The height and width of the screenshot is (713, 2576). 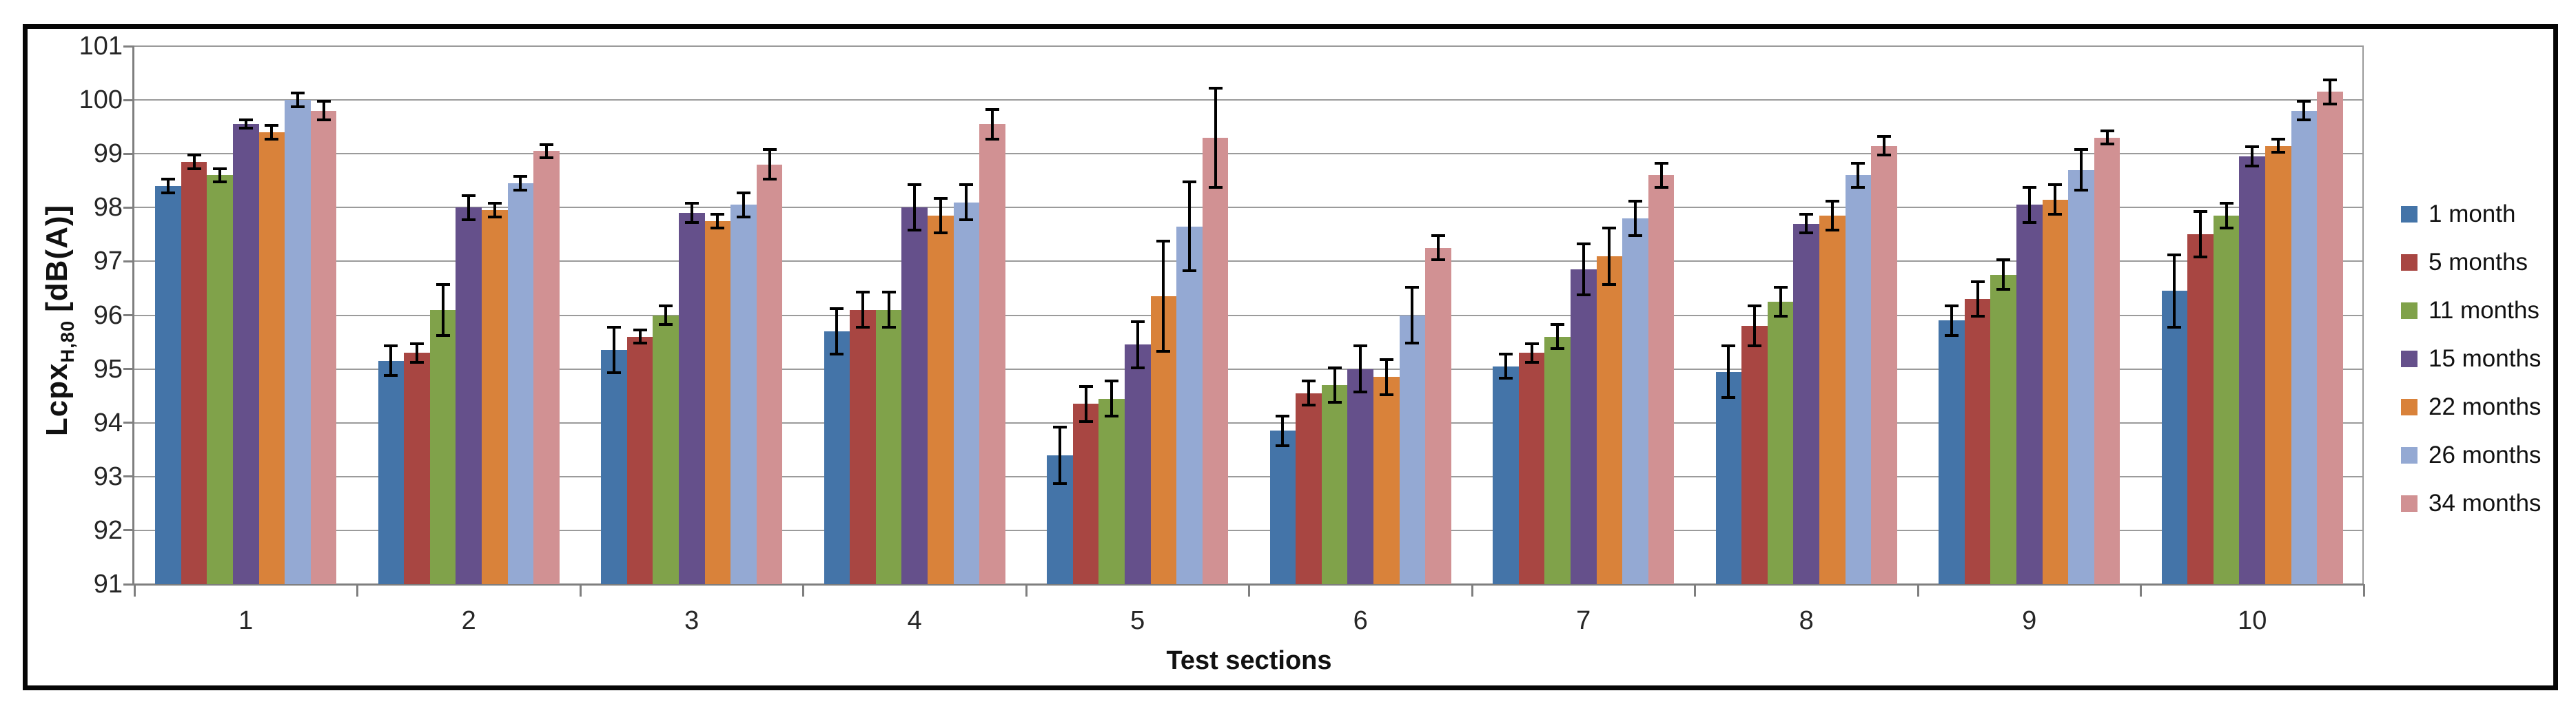 What do you see at coordinates (101, 46) in the screenshot?
I see `y-axis-tick-label: 101` at bounding box center [101, 46].